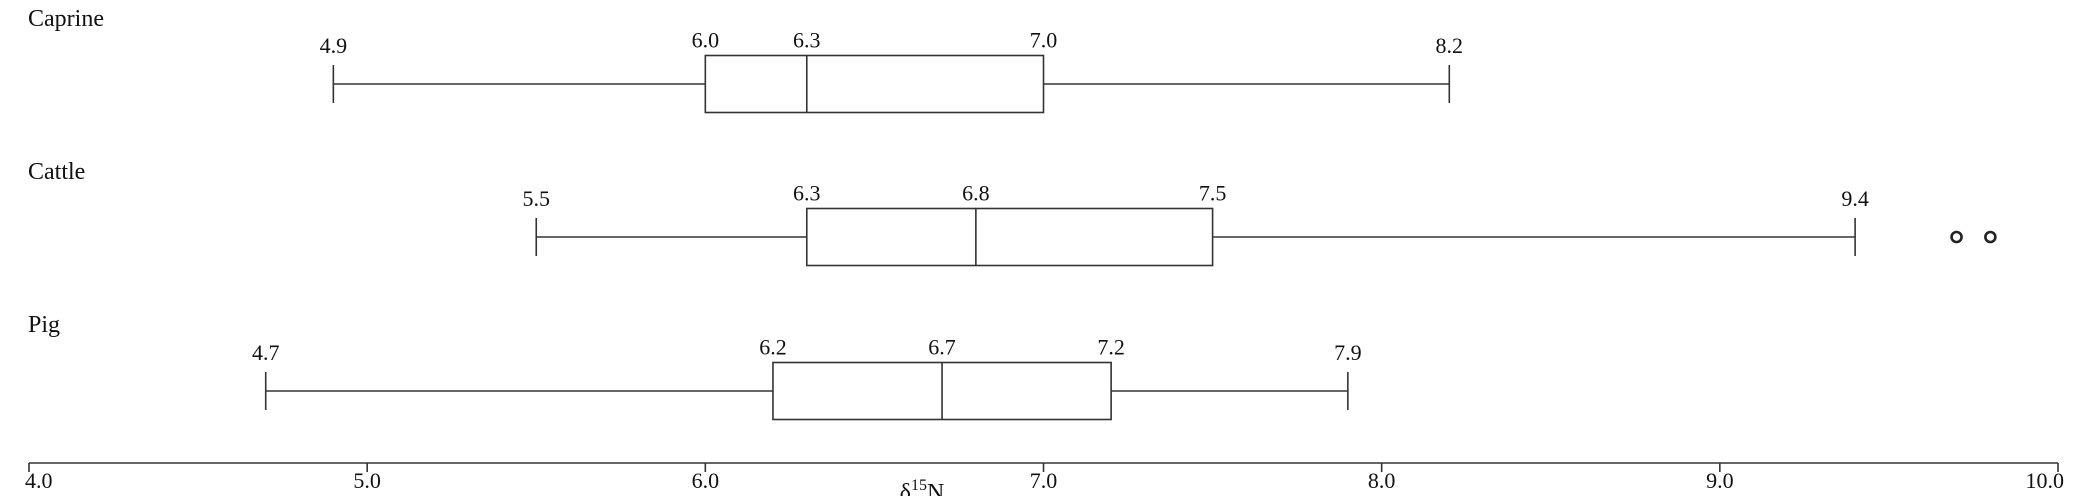 This screenshot has width=2077, height=496. Describe the element at coordinates (537, 198) in the screenshot. I see `value-label-min: 5.5` at that location.